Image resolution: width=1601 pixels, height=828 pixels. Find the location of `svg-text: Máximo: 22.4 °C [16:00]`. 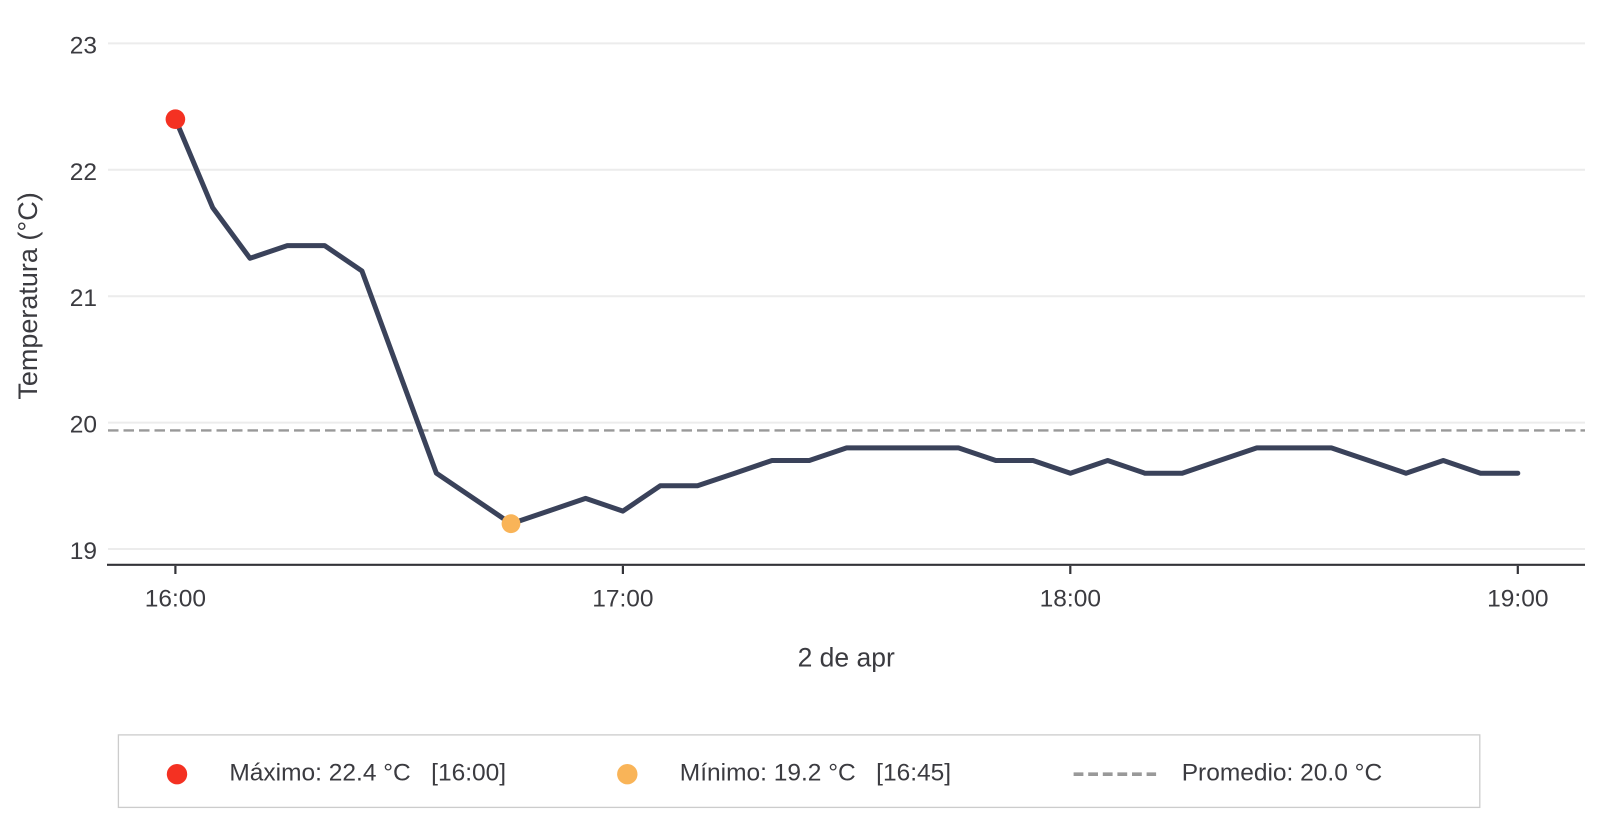

svg-text: Máximo: 22.4 °C [16:00] is located at coordinates (367, 773).